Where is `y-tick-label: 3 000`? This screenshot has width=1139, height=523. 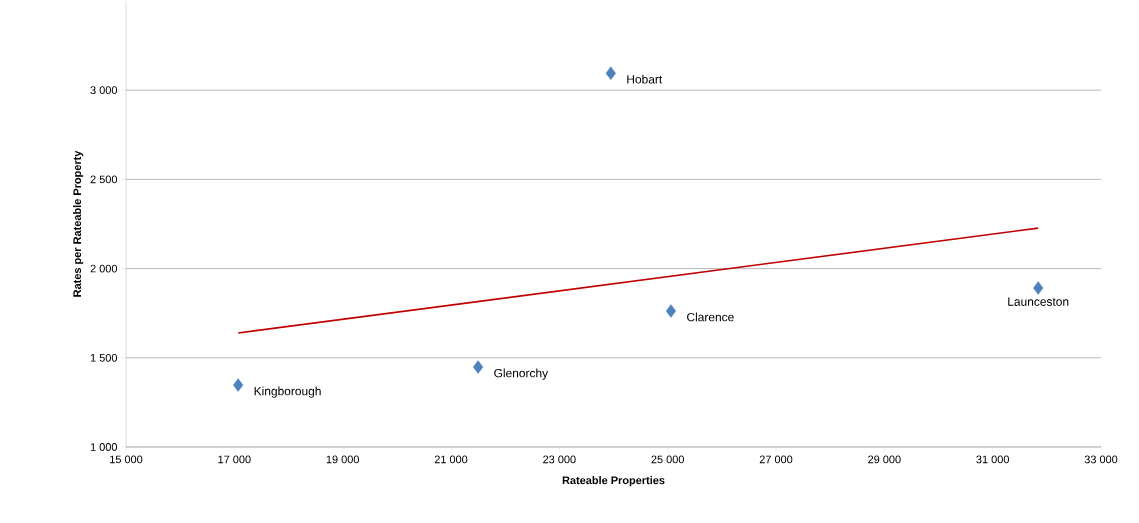 y-tick-label: 3 000 is located at coordinates (104, 90).